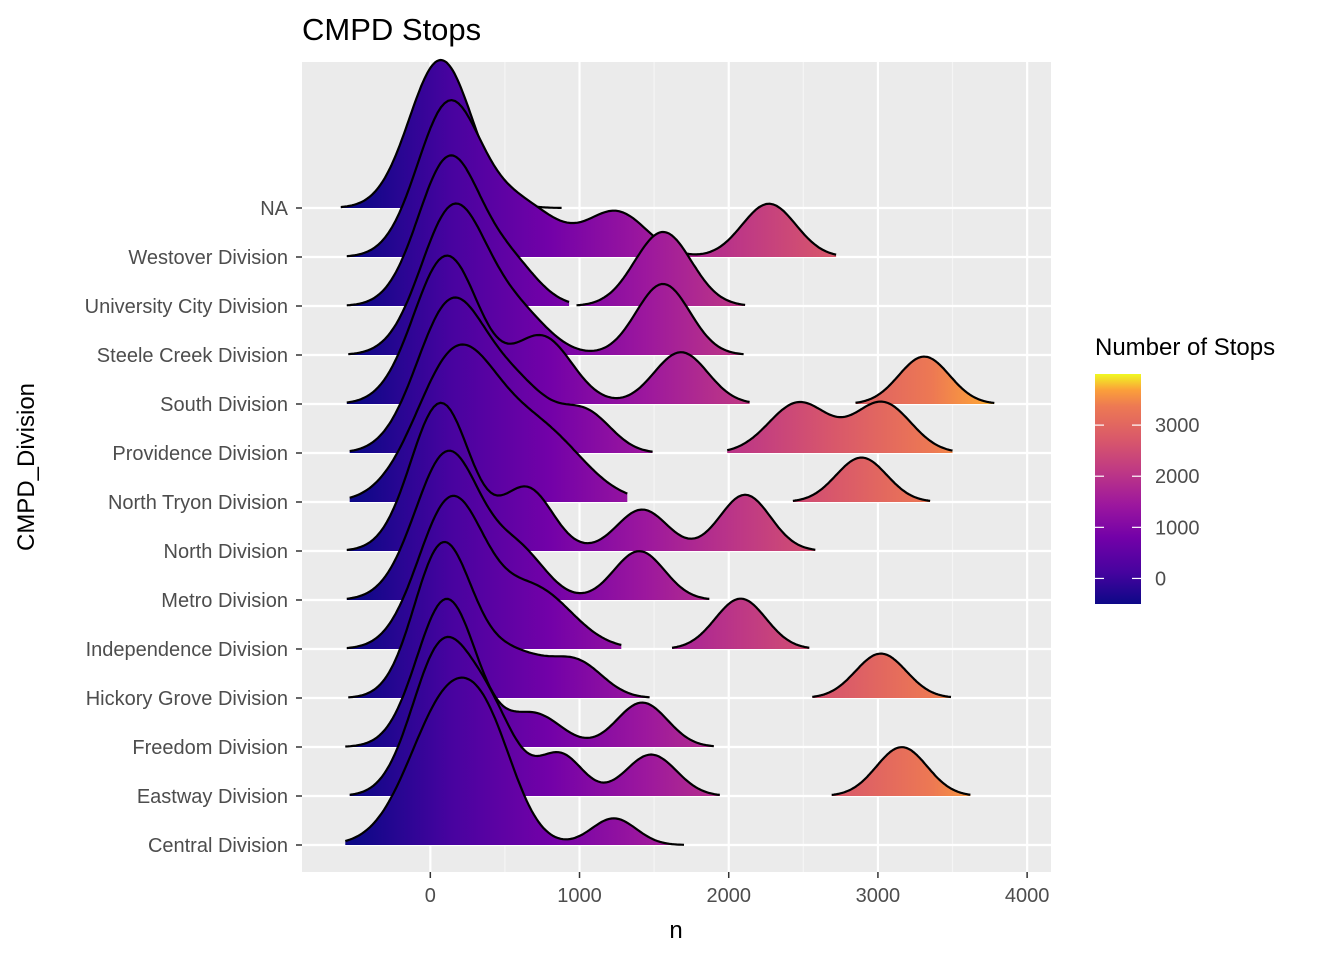  Describe the element at coordinates (728, 896) in the screenshot. I see `x-tick-label: 2000` at that location.